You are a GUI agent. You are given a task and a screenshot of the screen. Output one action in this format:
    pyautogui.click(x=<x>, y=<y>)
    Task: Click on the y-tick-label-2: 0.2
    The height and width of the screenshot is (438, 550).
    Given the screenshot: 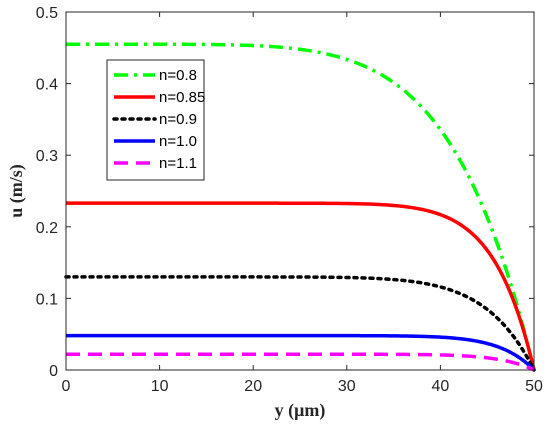 What is the action you would take?
    pyautogui.click(x=47, y=228)
    